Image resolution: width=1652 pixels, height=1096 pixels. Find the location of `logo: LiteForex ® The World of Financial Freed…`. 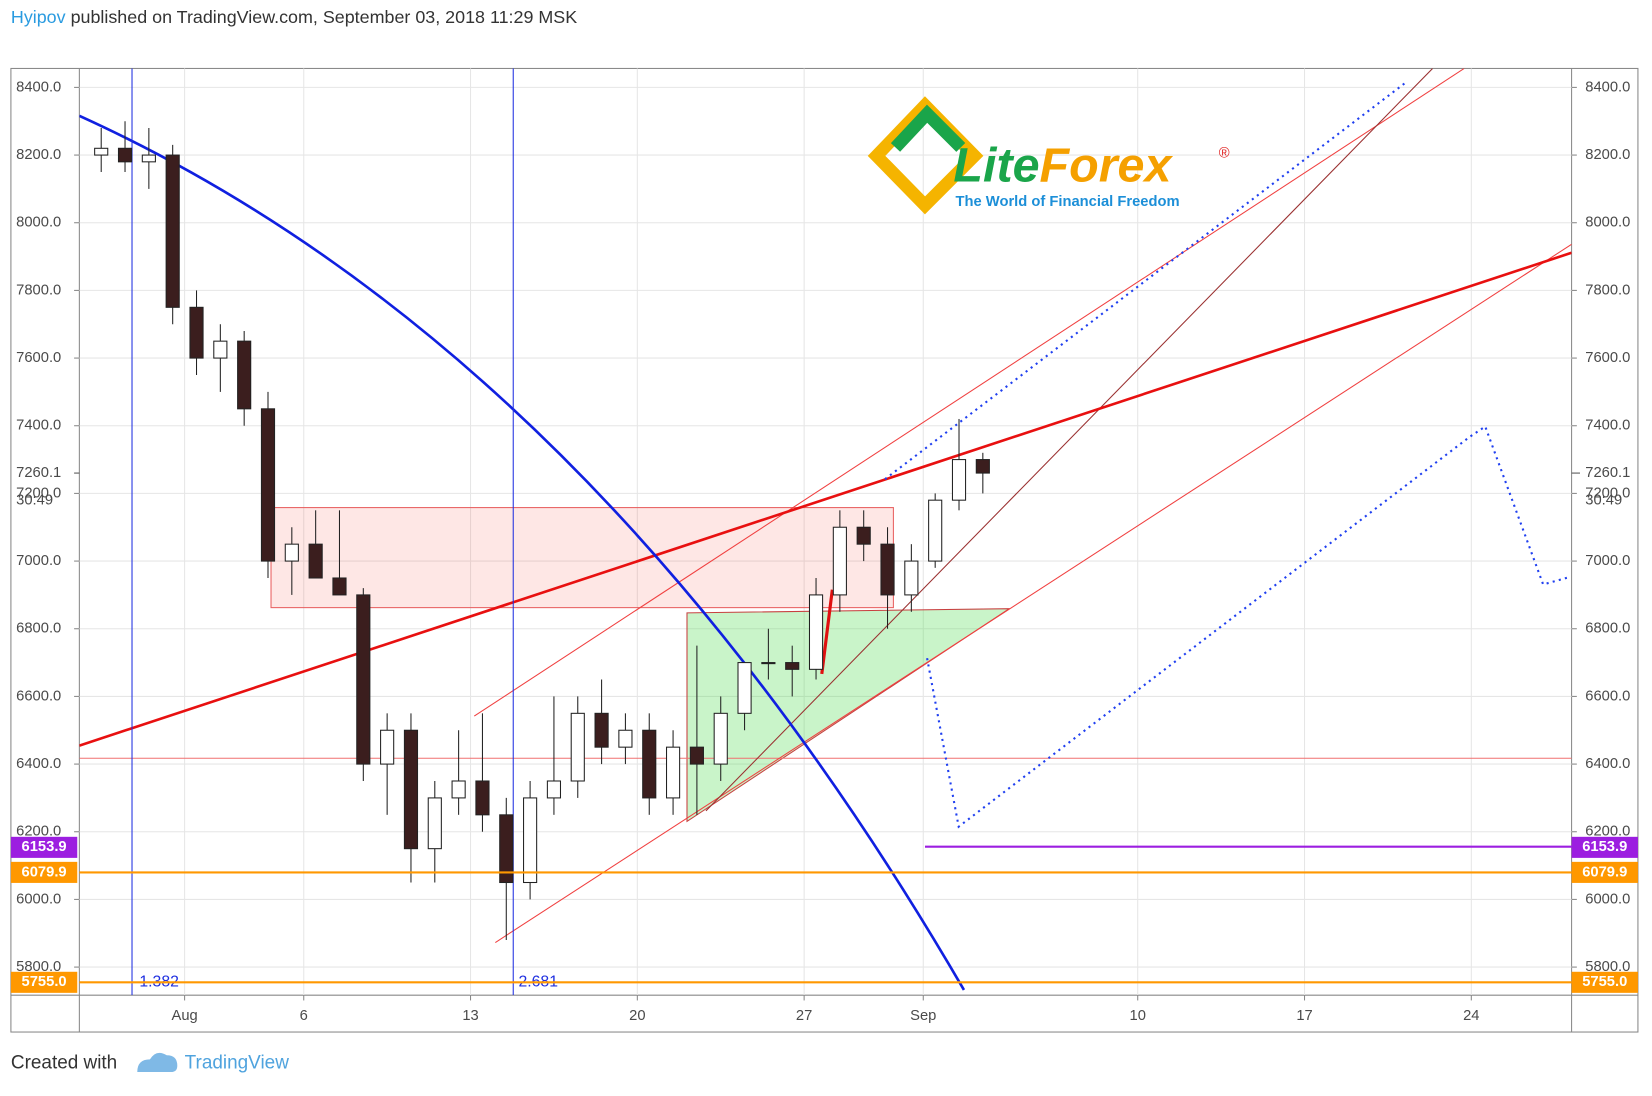

logo: LiteForex ® The World of Financial Freed… is located at coordinates (1048, 155).